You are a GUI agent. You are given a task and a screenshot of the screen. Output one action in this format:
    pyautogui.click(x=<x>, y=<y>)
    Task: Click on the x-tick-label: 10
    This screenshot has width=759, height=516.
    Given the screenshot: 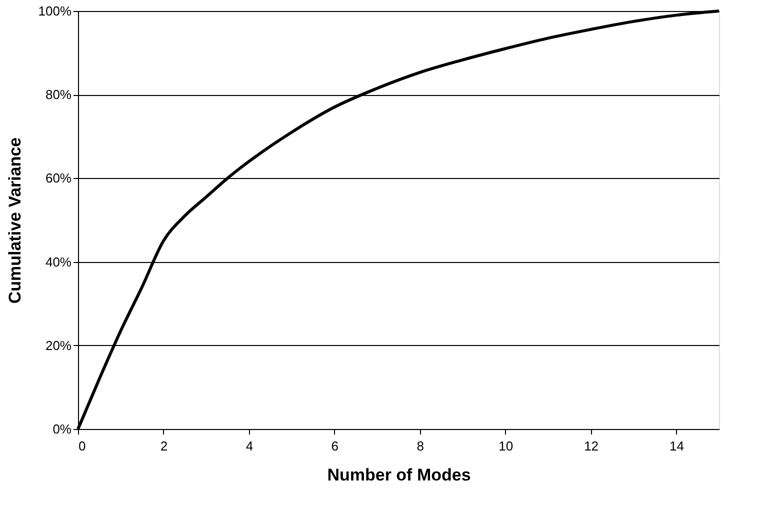 What is the action you would take?
    pyautogui.click(x=506, y=446)
    